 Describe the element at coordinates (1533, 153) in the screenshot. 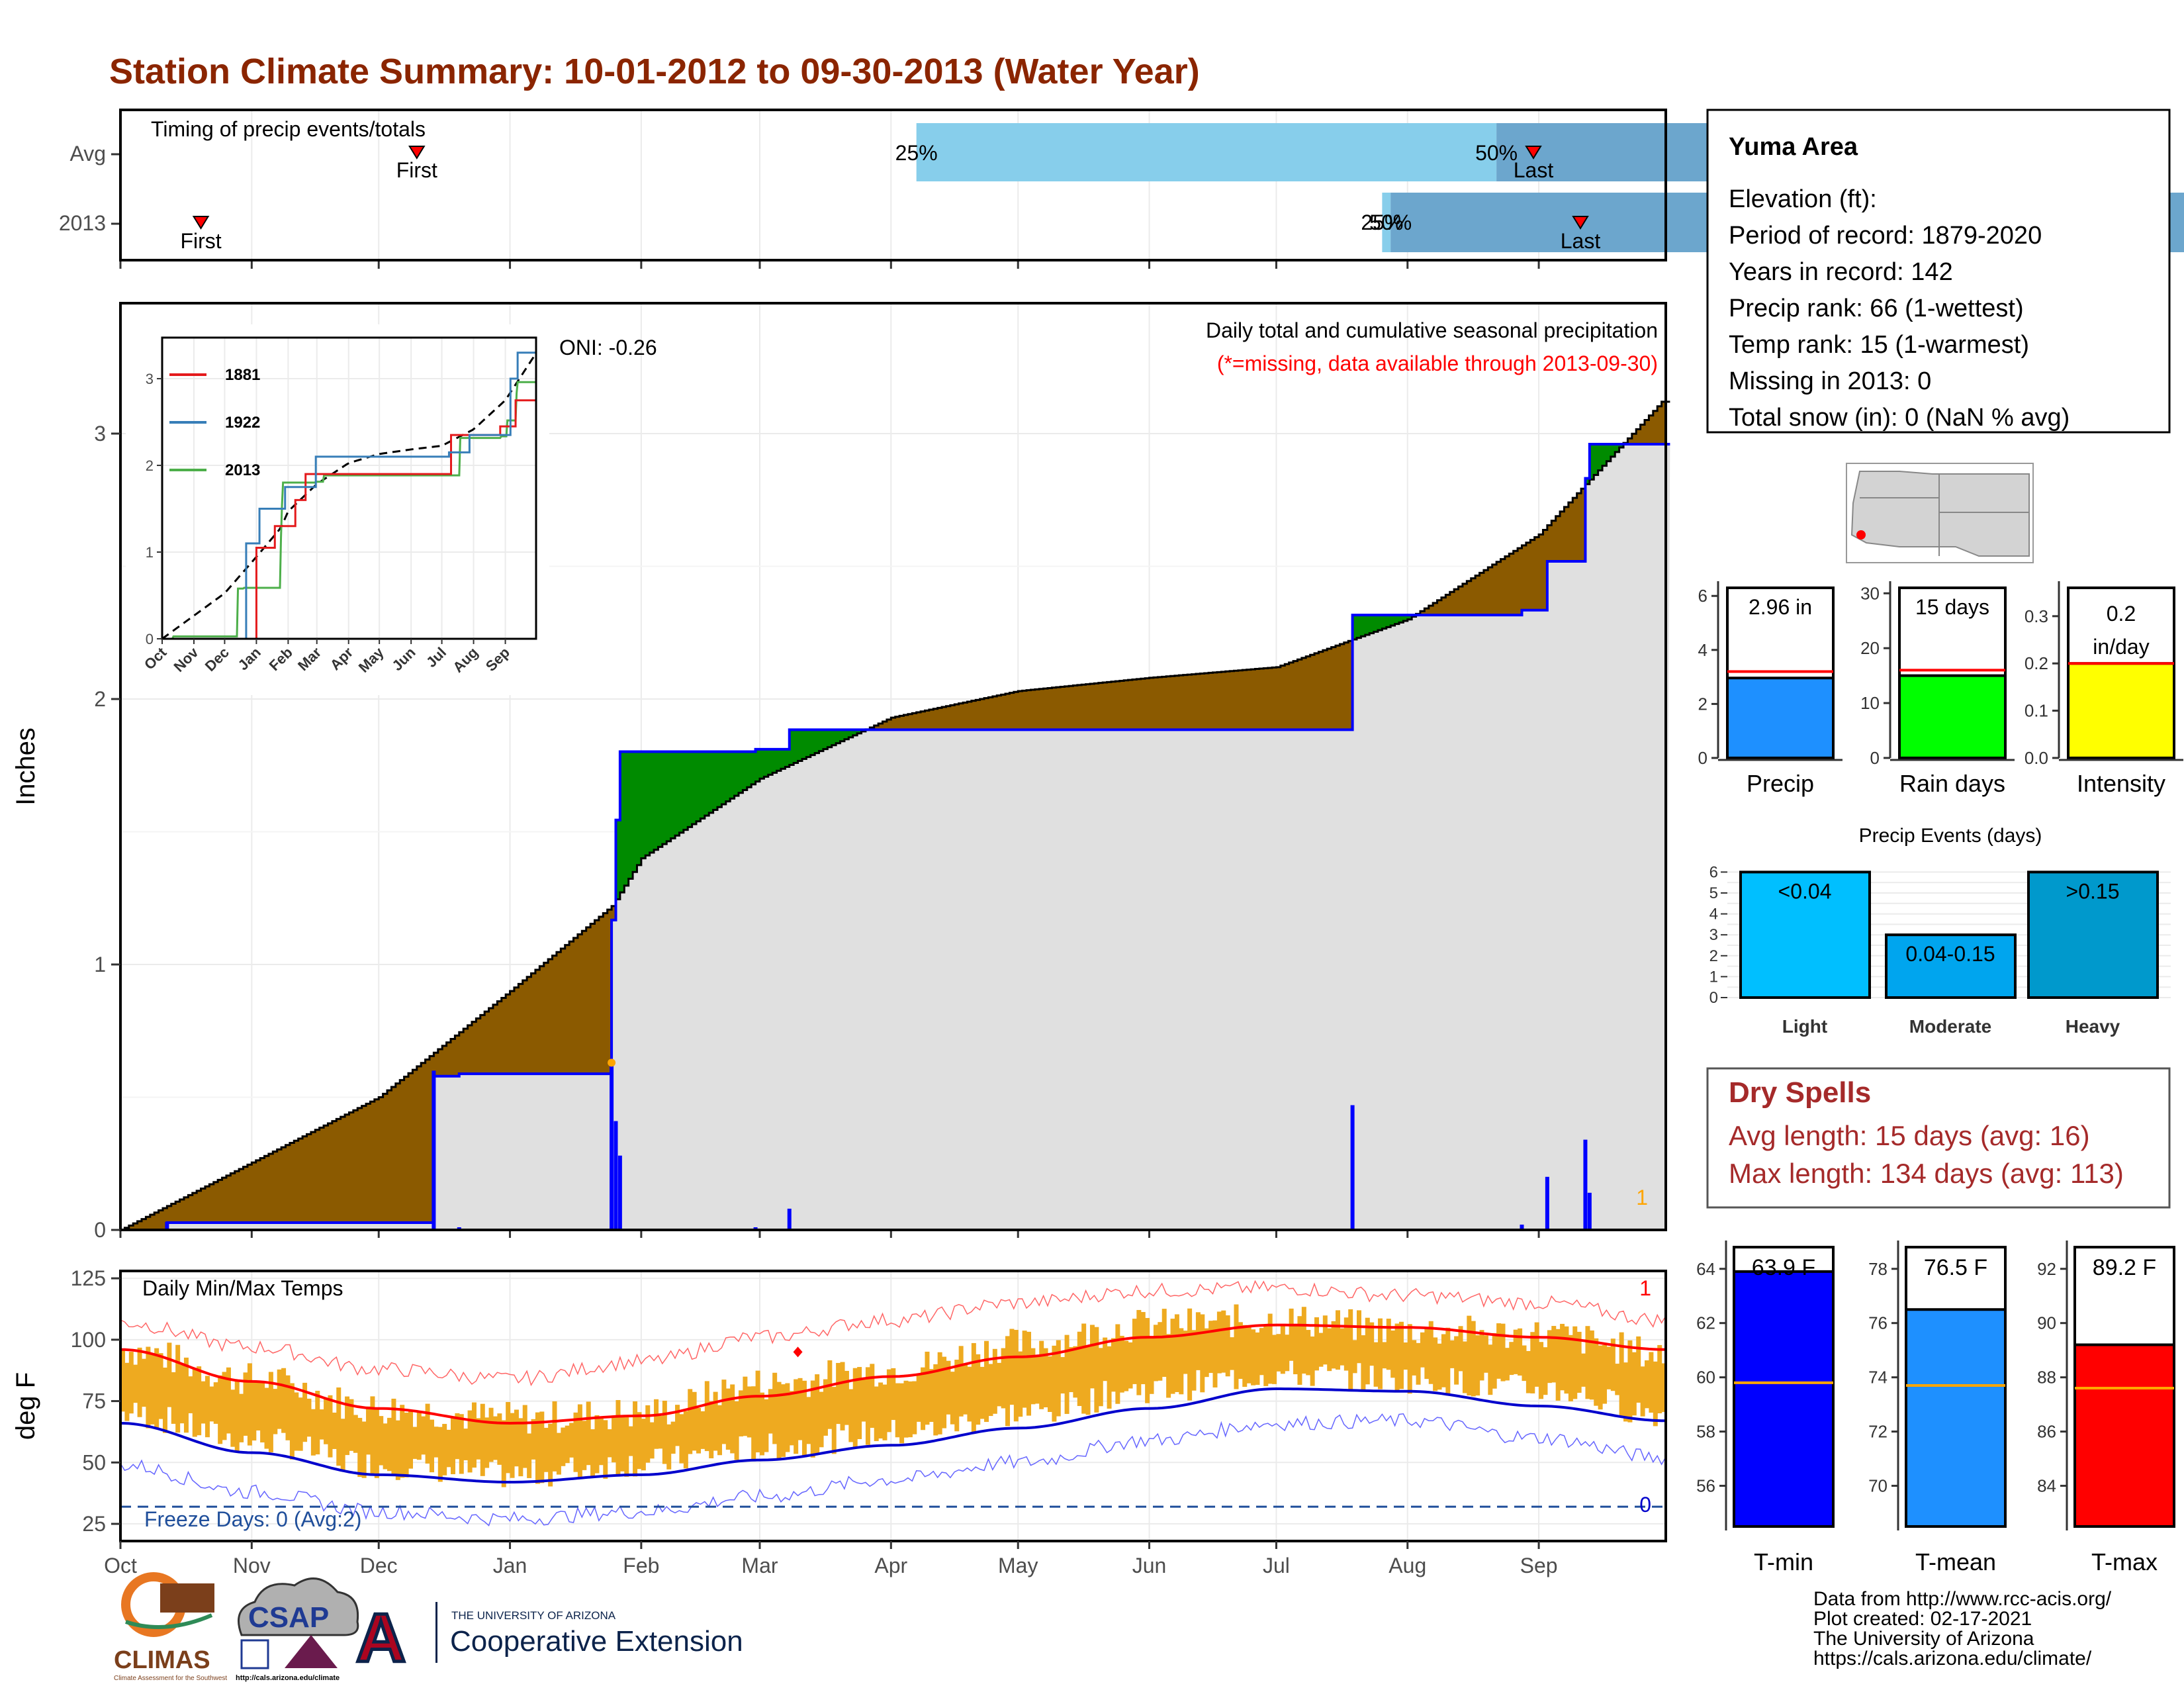

I see `avg-last-marker` at that location.